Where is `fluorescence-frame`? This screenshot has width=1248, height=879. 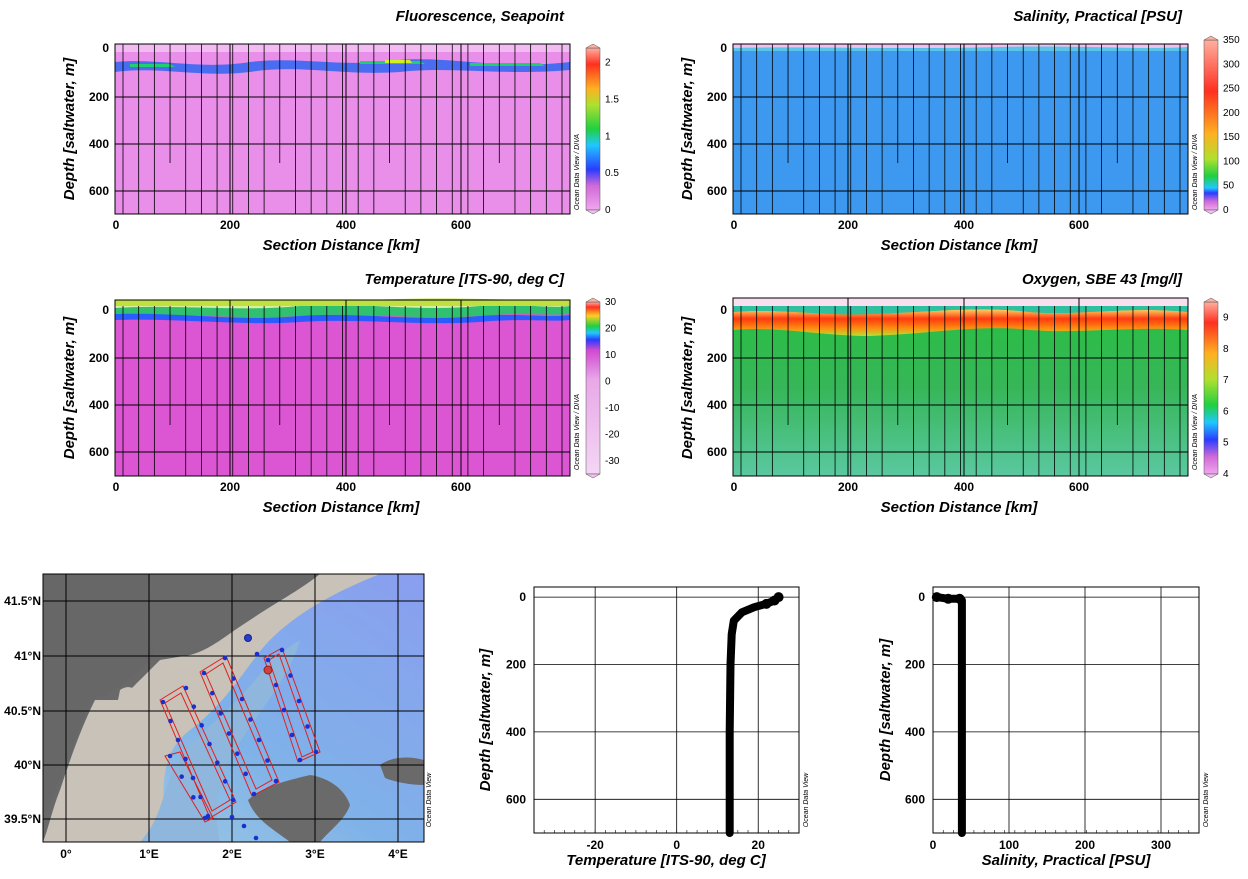
fluorescence-frame is located at coordinates (342, 129).